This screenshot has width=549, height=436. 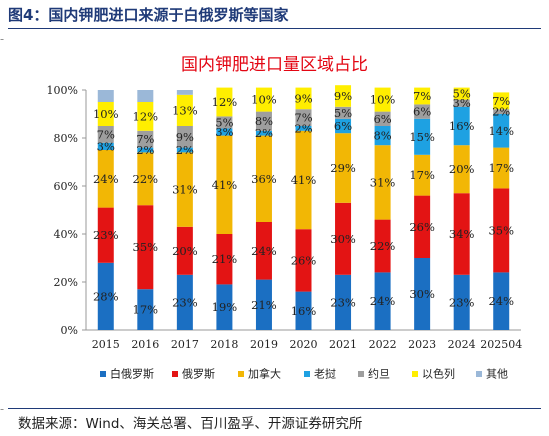 I want to click on data-label: 14%, so click(x=501, y=131).